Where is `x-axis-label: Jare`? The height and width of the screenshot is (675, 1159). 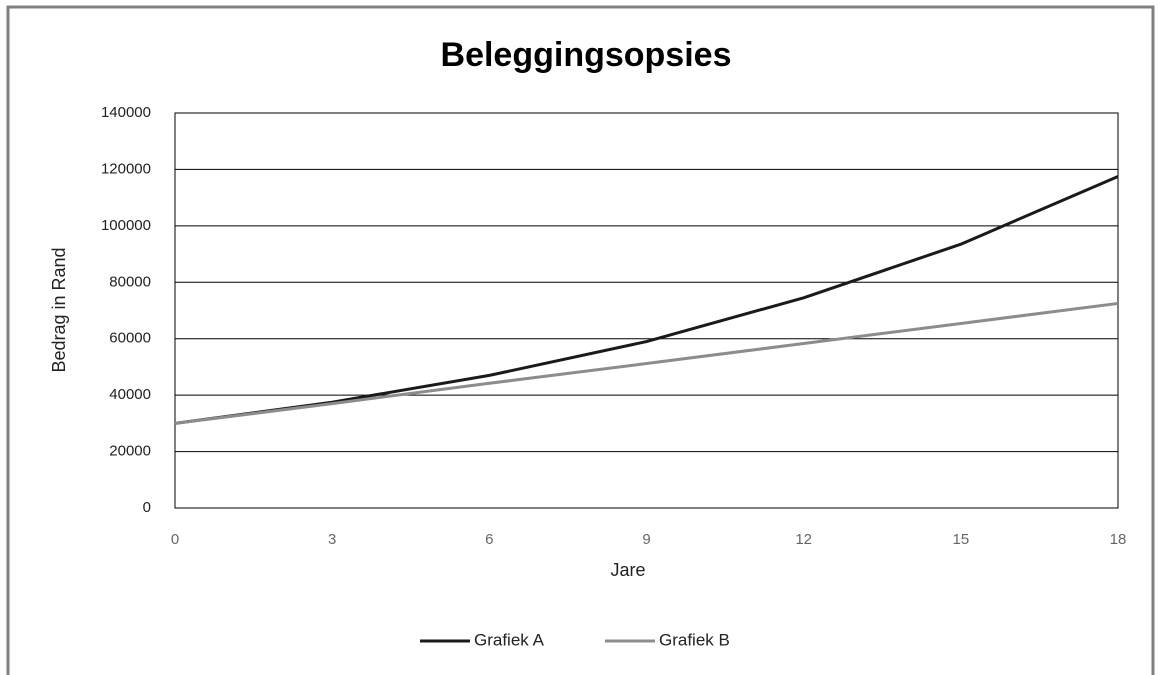
x-axis-label: Jare is located at coordinates (627, 570).